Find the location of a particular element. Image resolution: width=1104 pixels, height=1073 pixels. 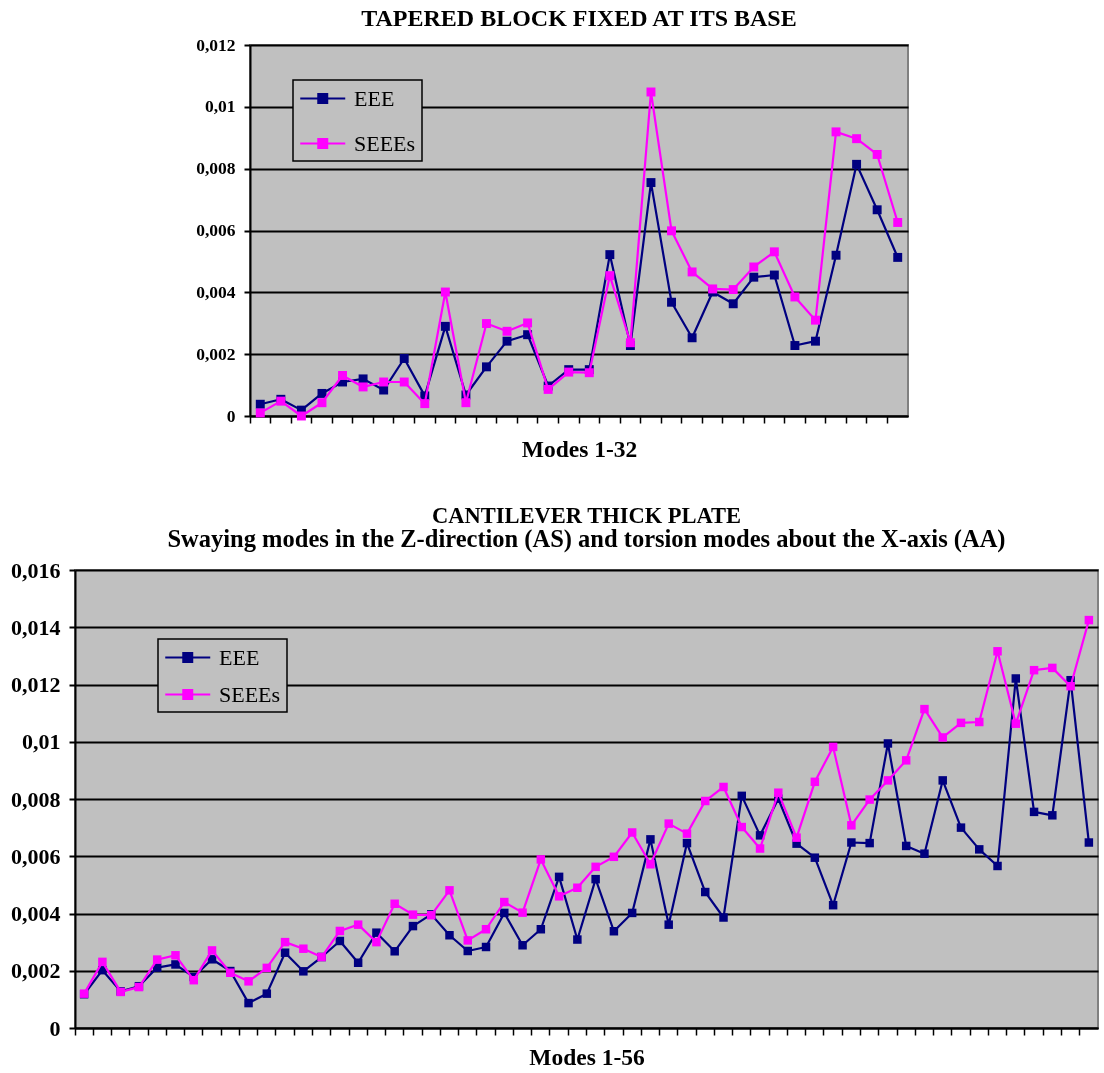

y-tick-label: 0,014 is located at coordinates (36, 627).